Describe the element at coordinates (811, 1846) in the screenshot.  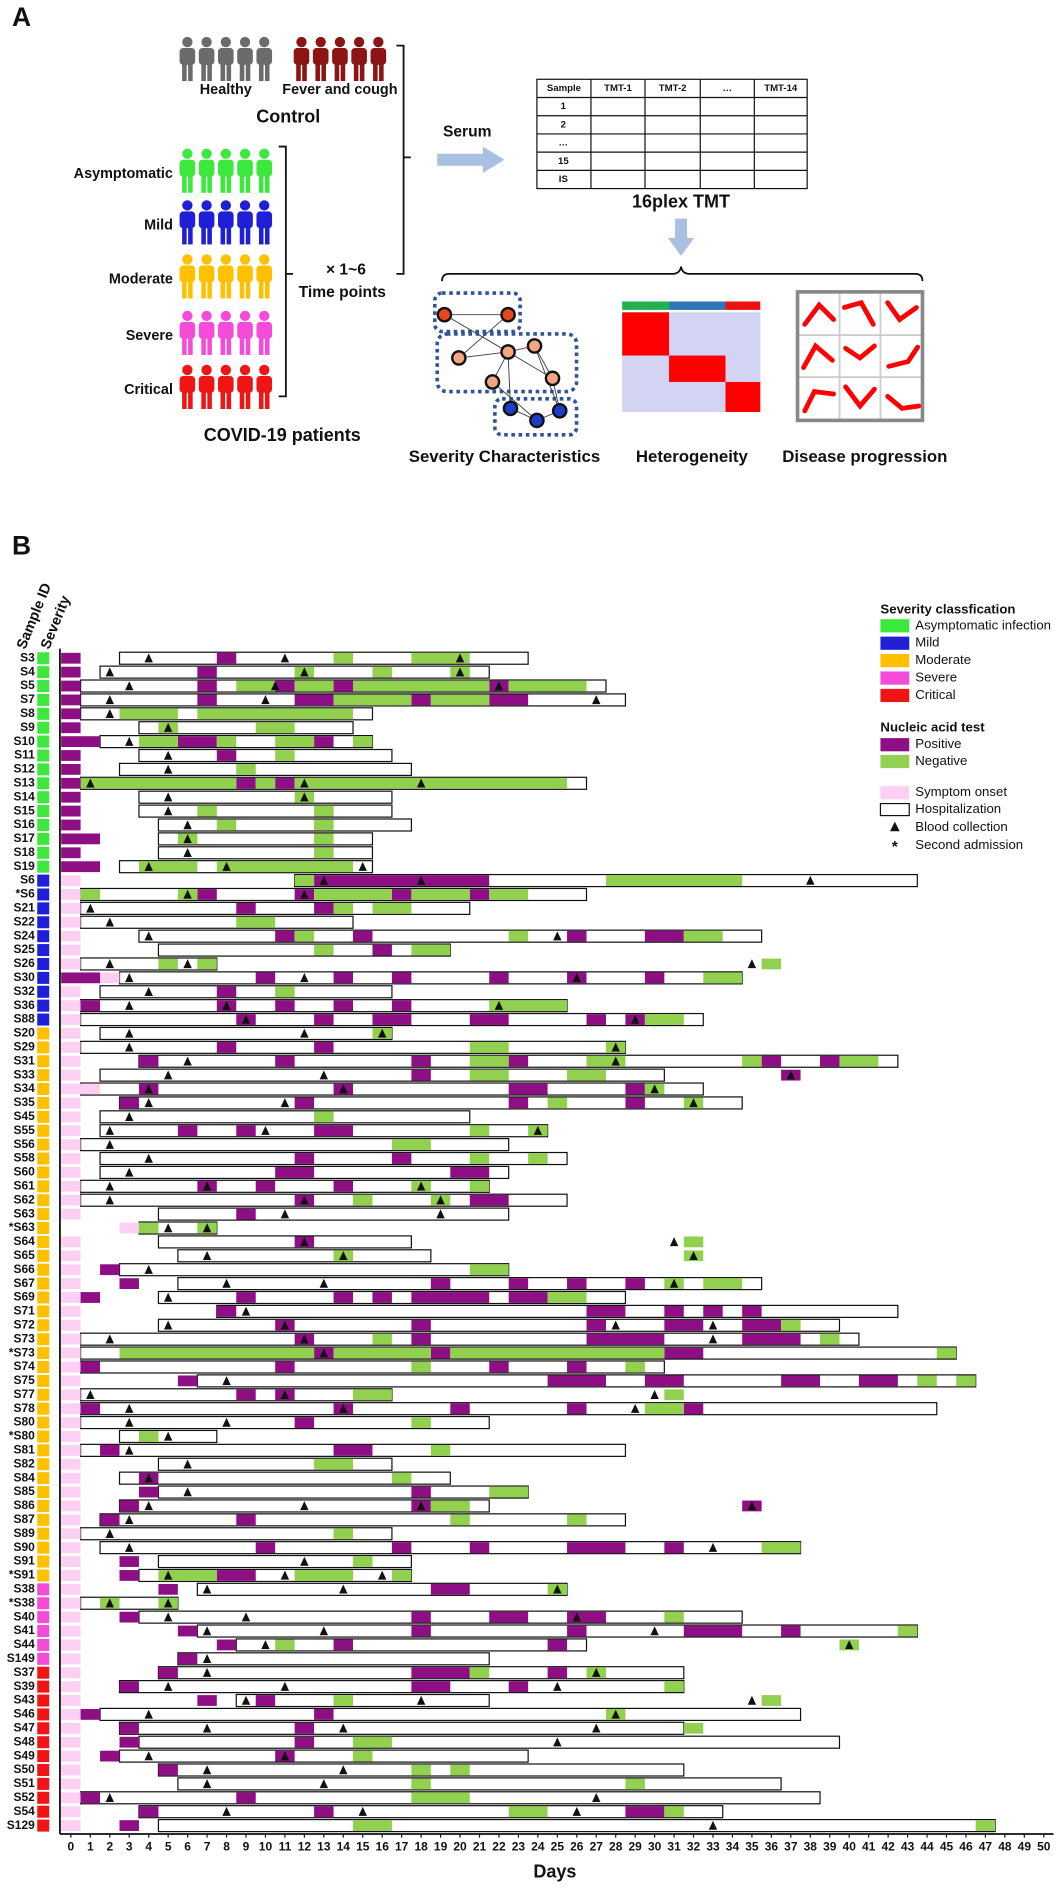
I see `x-tick-label: 38` at that location.